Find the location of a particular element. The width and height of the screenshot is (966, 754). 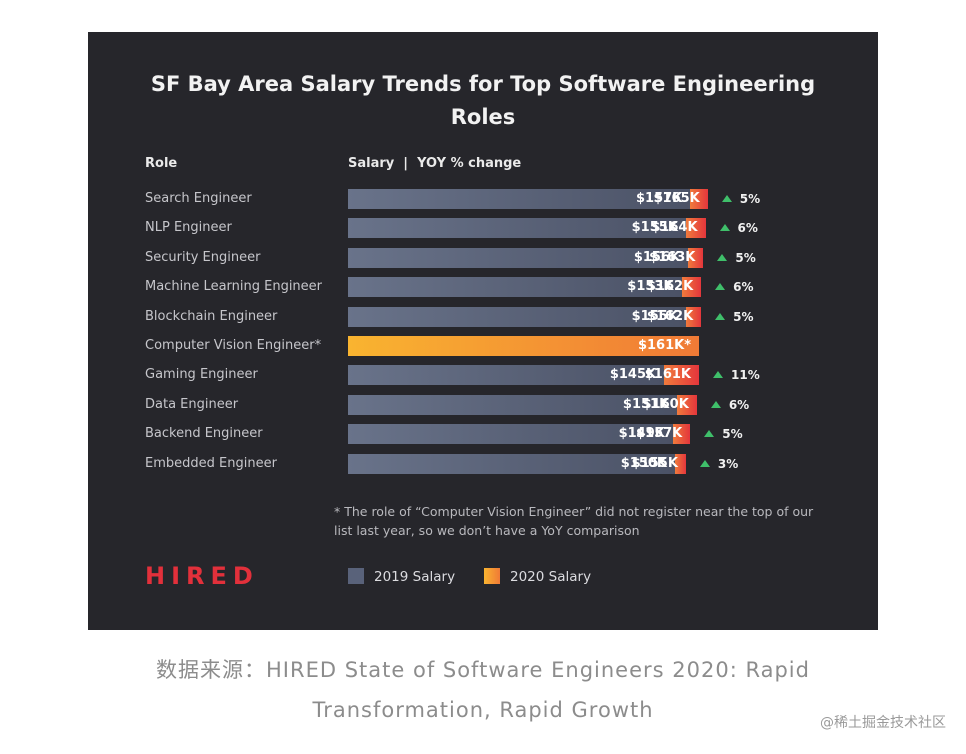

watermark: @稀土掘金技术社区 is located at coordinates (883, 723).